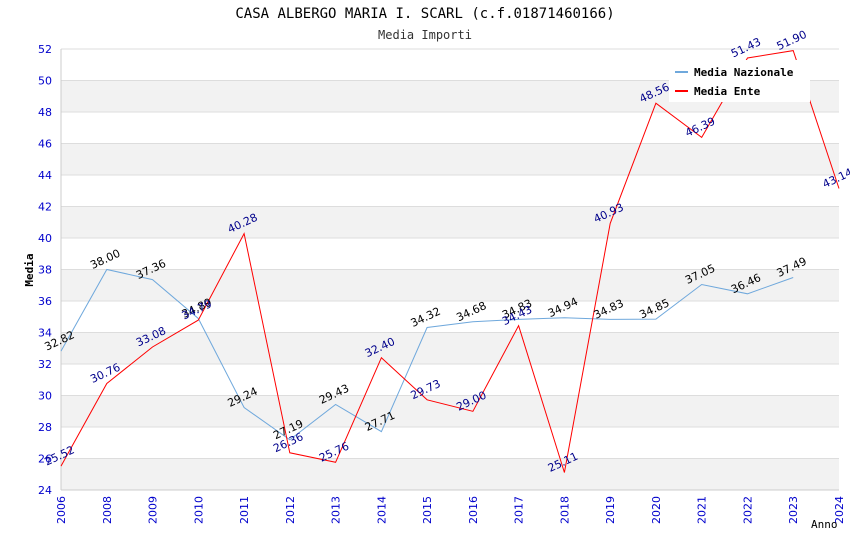 This screenshot has width=850, height=550. Describe the element at coordinates (564, 510) in the screenshot. I see `x-tick-label: 2018` at that location.